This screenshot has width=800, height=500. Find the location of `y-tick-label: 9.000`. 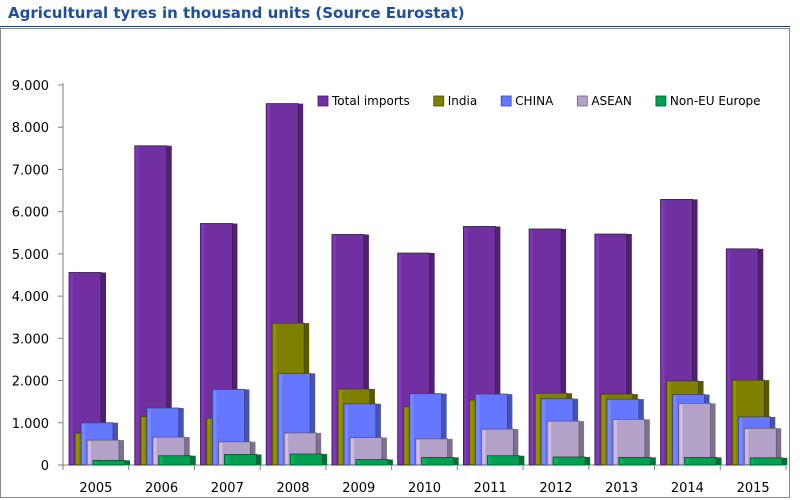

y-tick-label: 9.000 is located at coordinates (30, 86).